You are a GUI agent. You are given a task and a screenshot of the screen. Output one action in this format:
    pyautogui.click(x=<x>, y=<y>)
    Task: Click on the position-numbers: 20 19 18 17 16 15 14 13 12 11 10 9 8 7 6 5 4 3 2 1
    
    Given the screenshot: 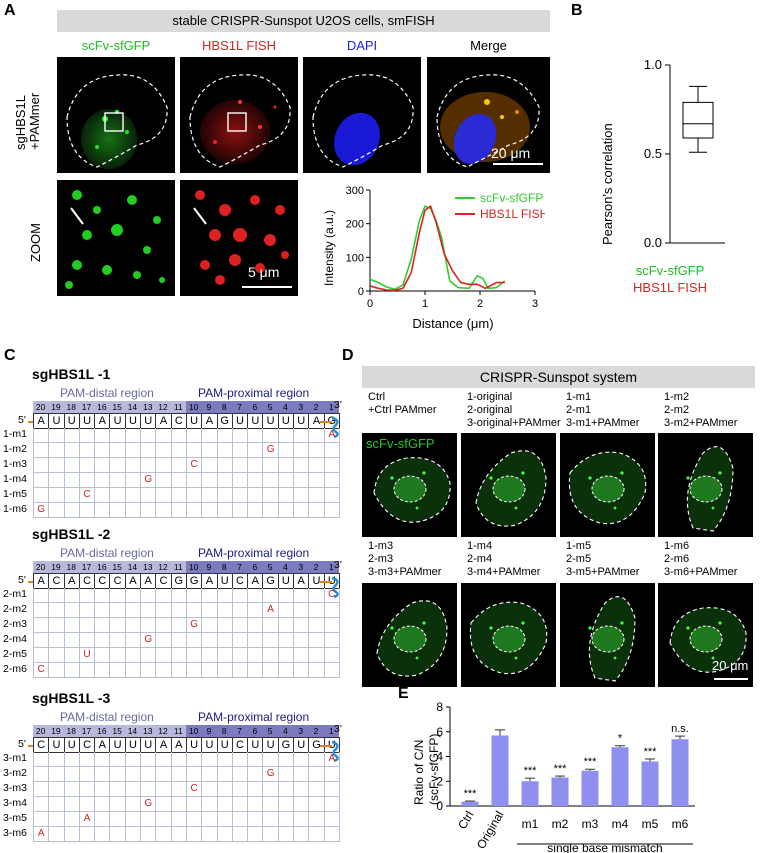 What is the action you would take?
    pyautogui.click(x=186, y=567)
    